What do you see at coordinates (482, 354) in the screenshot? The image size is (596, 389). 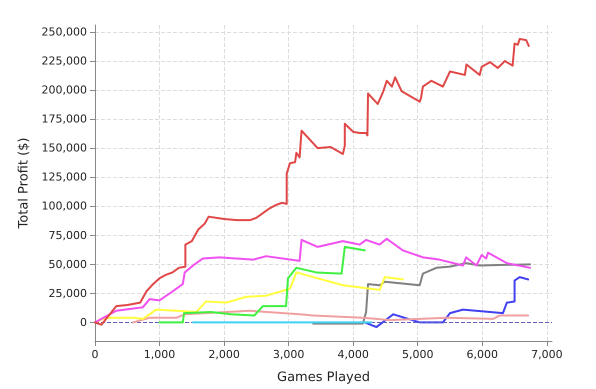 I see `x-tick-label: 6,000` at bounding box center [482, 354].